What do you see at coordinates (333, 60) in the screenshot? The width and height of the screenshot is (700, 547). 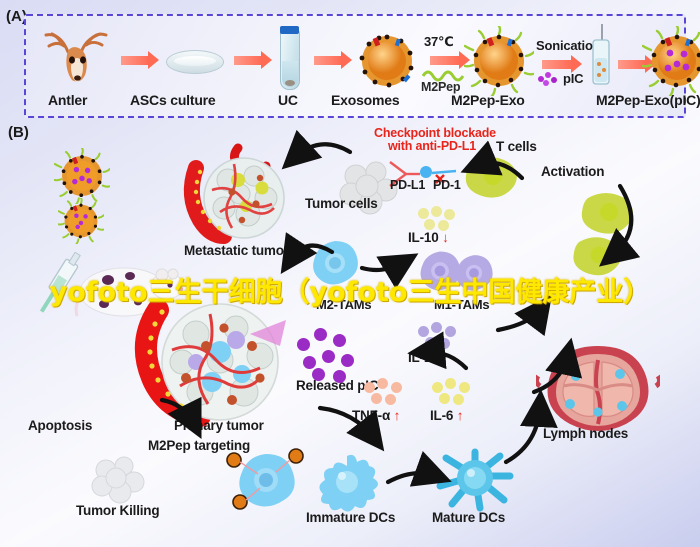 I see `arrow-uc-to-exosomes` at bounding box center [333, 60].